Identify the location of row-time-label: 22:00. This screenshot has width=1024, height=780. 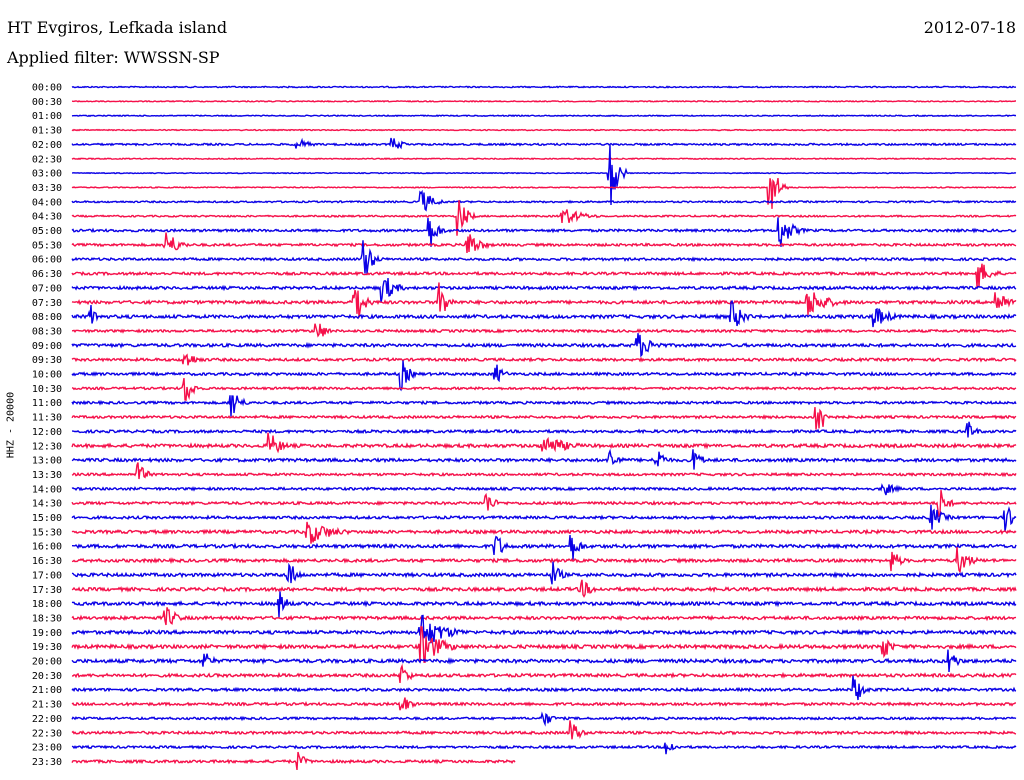
(47, 719).